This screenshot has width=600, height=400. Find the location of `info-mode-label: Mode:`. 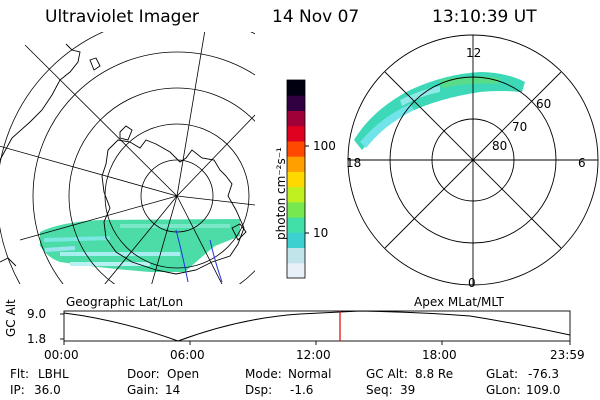

info-mode-label: Mode: is located at coordinates (263, 374).